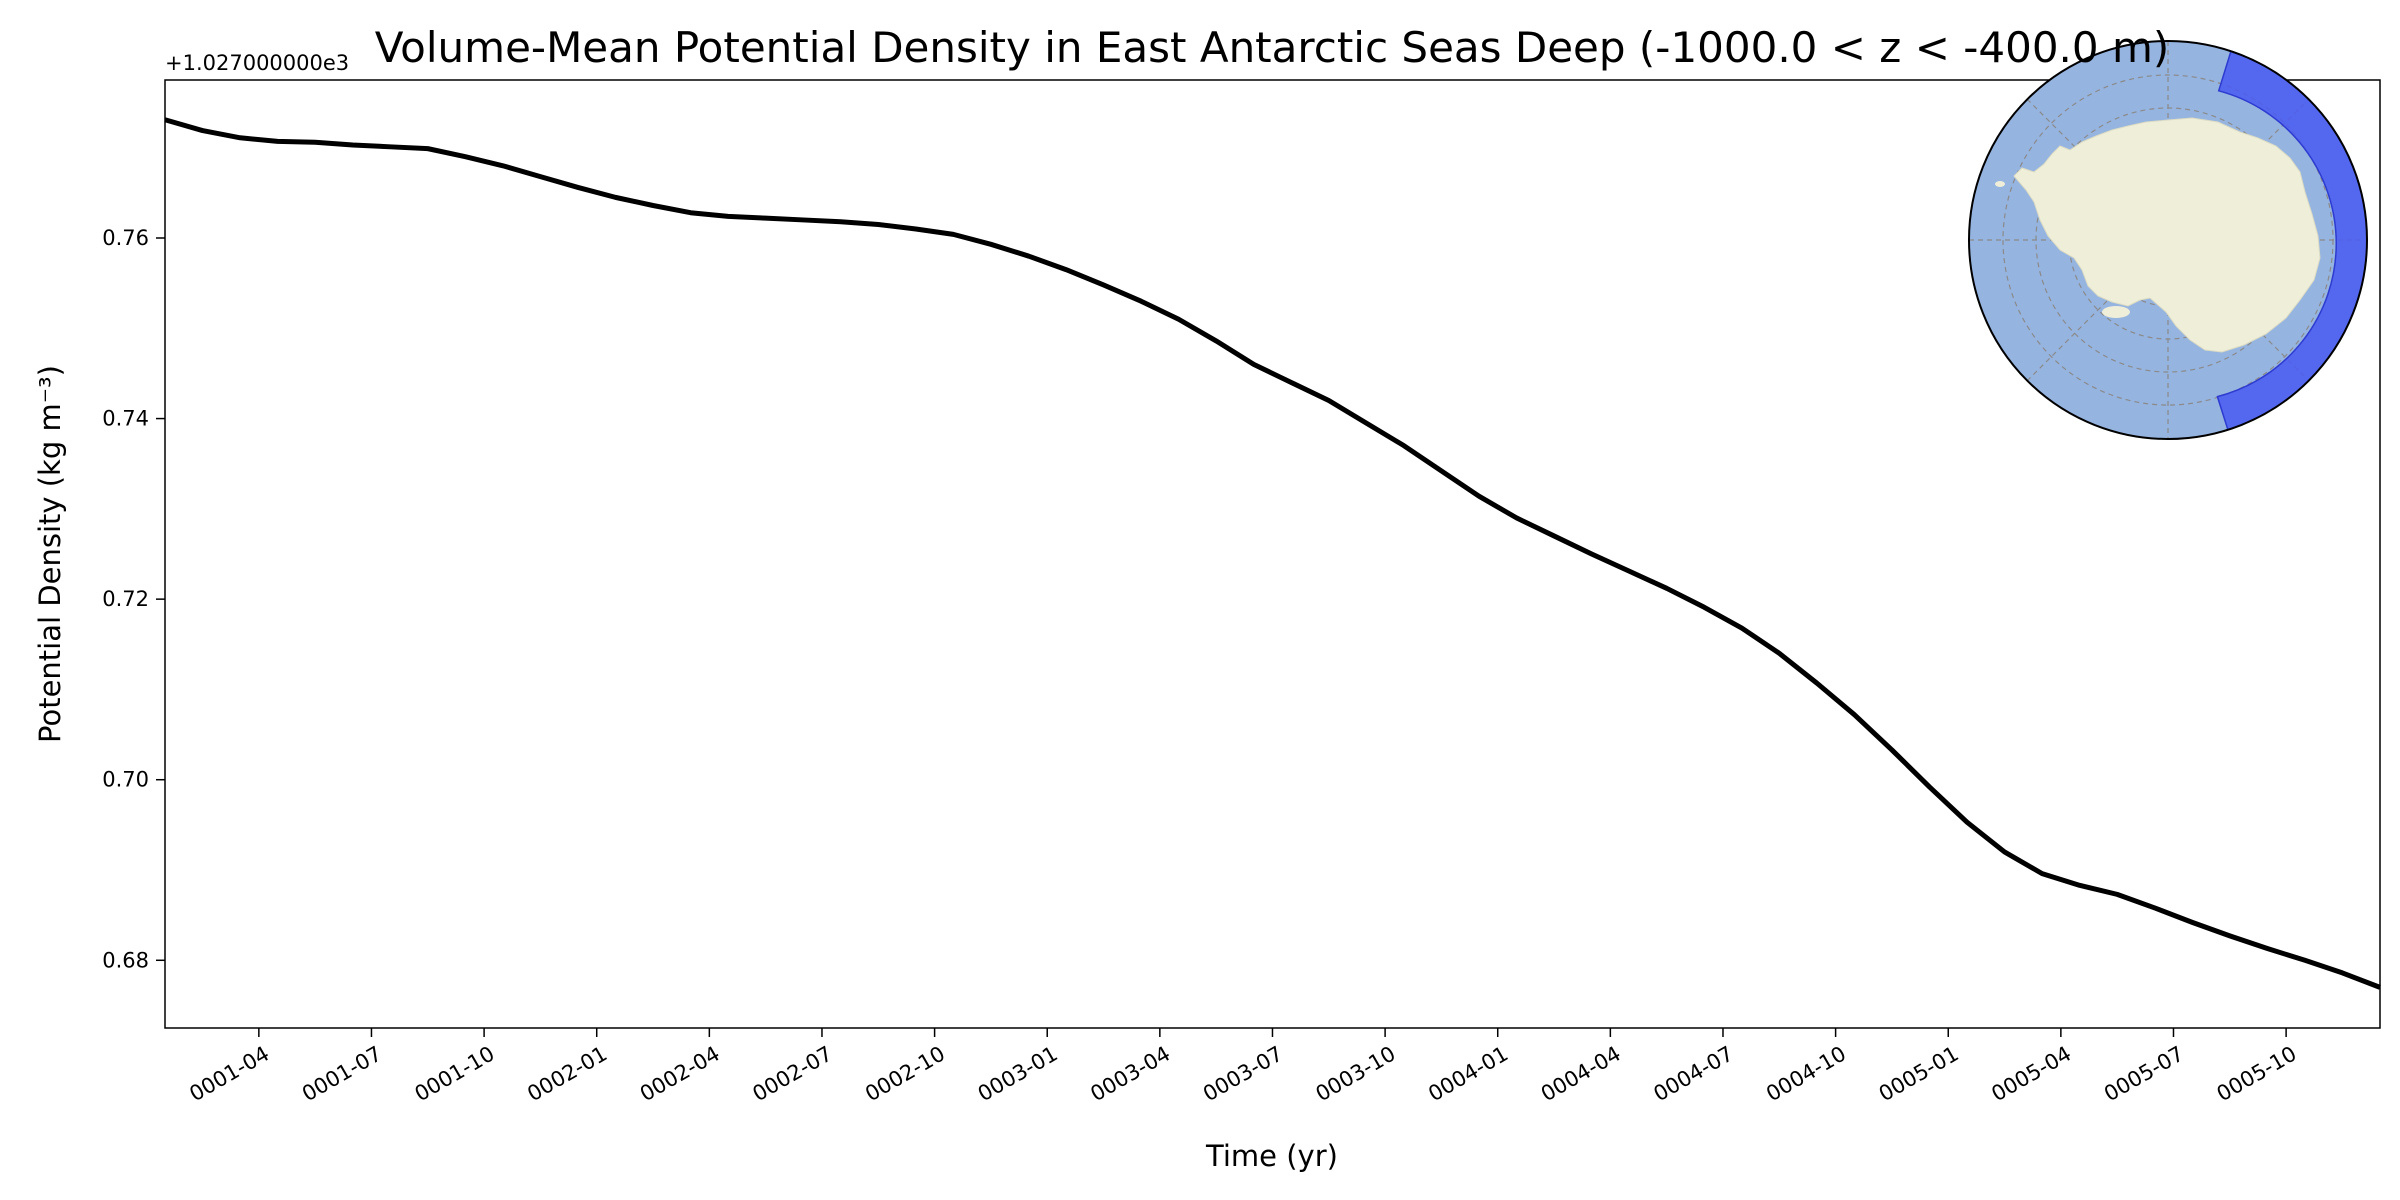  What do you see at coordinates (125, 599) in the screenshot?
I see `y-tick-label: 0.72` at bounding box center [125, 599].